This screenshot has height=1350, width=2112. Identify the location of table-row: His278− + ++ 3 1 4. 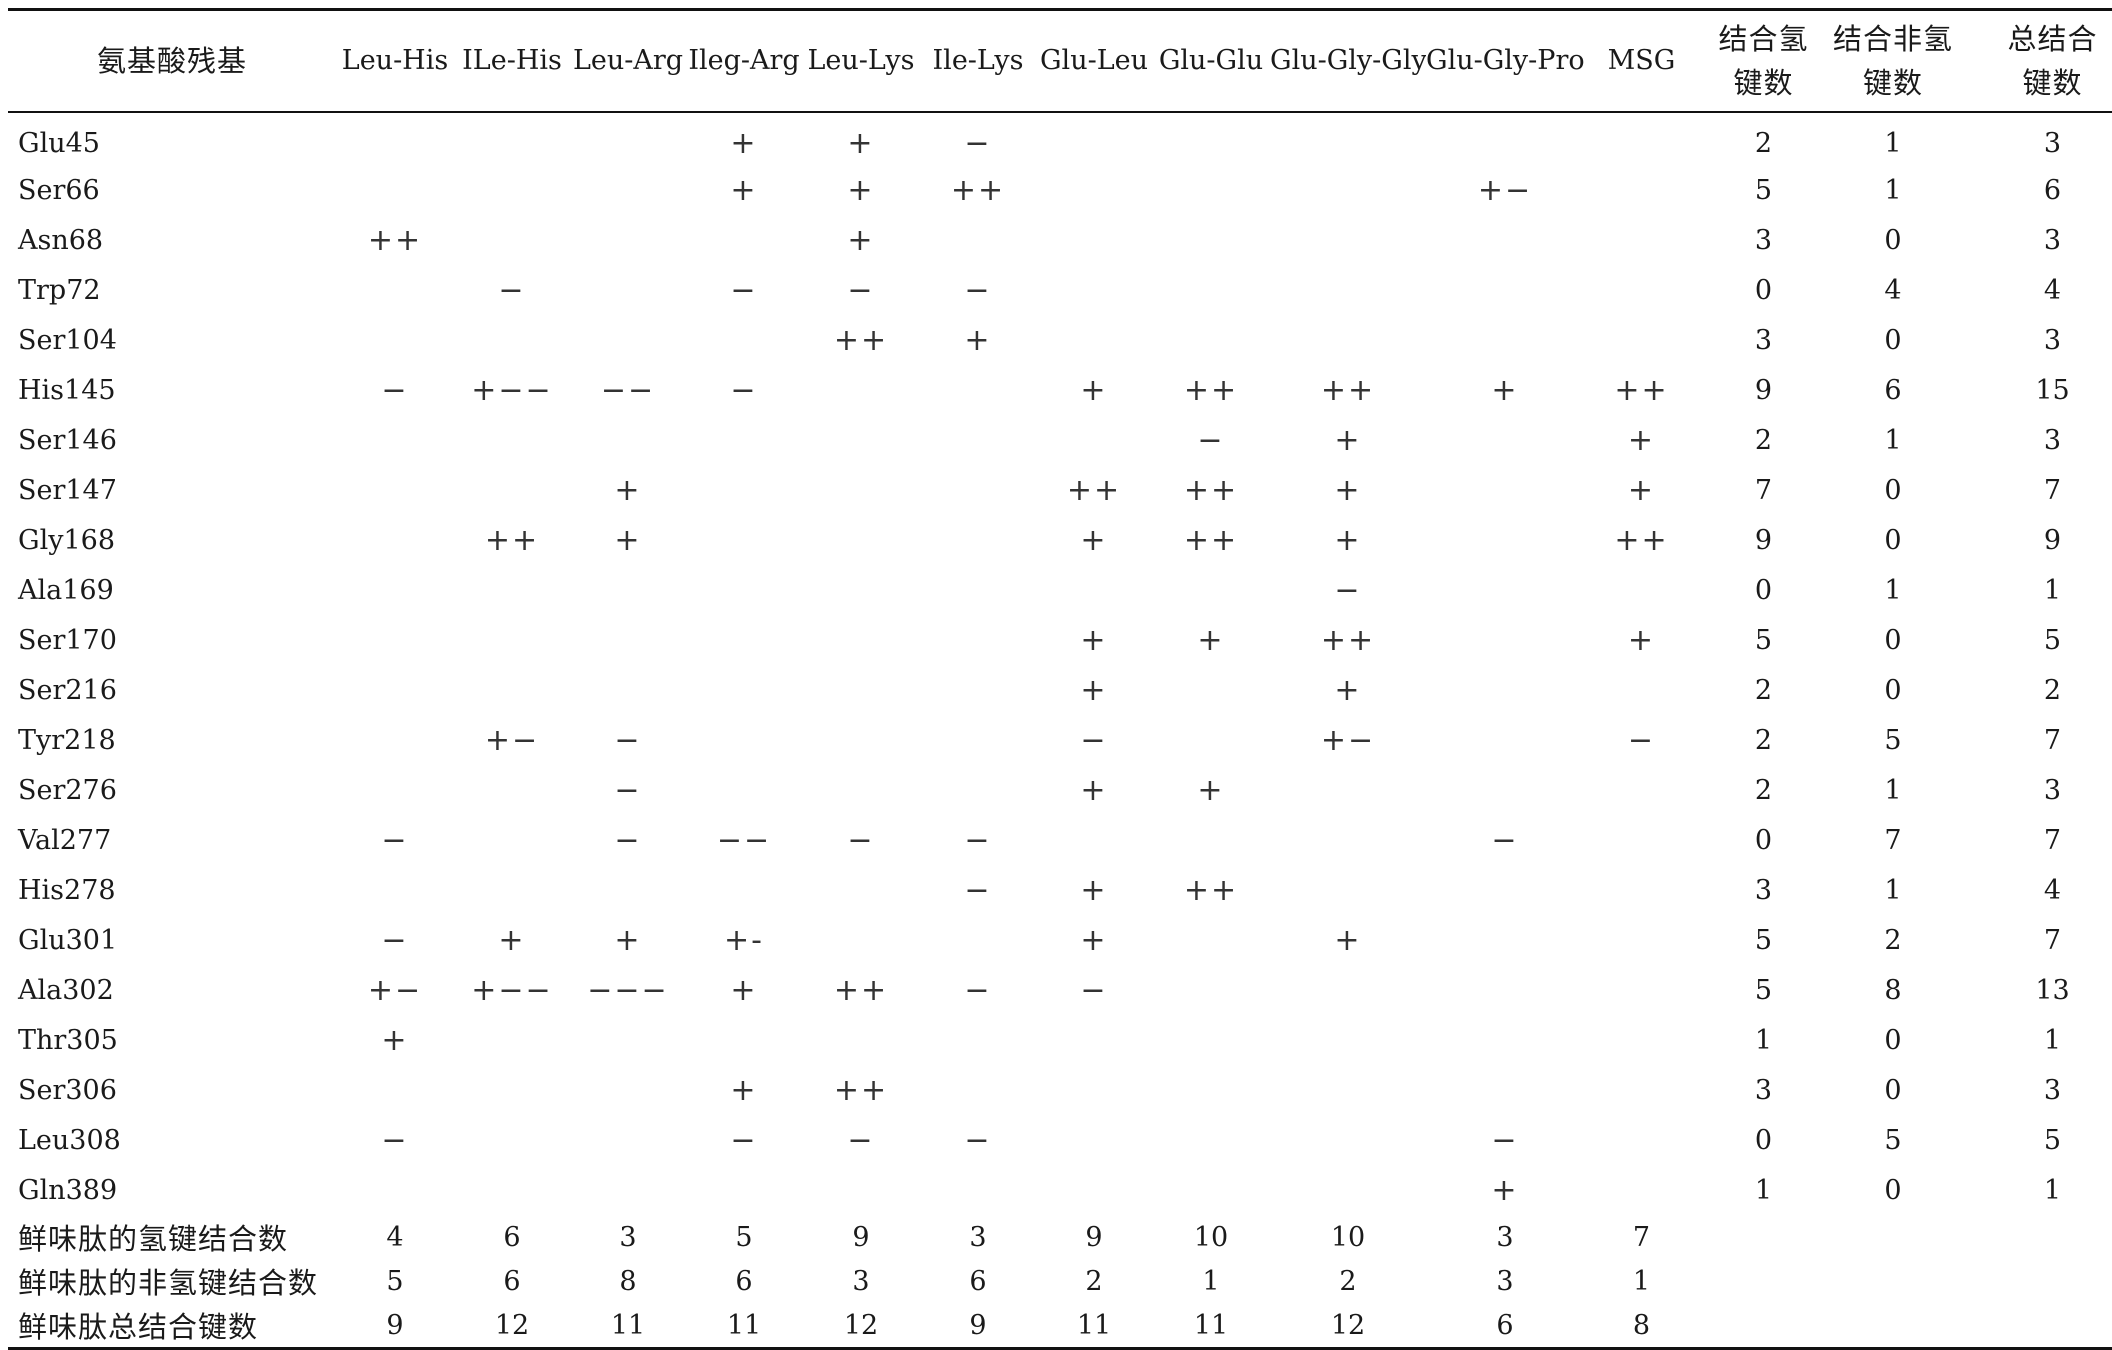
(1060, 890).